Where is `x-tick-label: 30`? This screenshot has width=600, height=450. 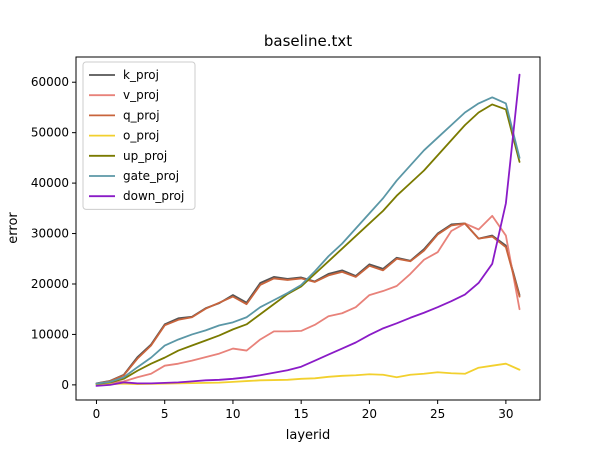 x-tick-label: 30 is located at coordinates (505, 414).